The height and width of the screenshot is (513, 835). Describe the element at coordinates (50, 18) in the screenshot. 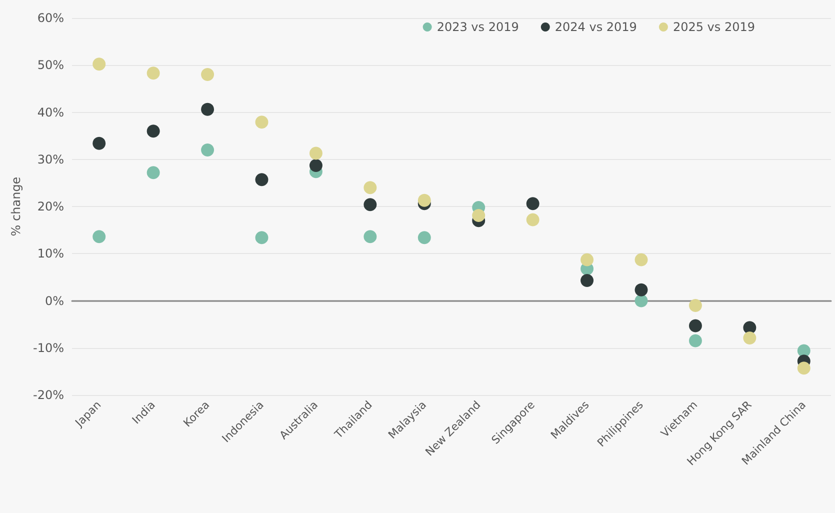

I see `y-tick-label: 60%` at that location.